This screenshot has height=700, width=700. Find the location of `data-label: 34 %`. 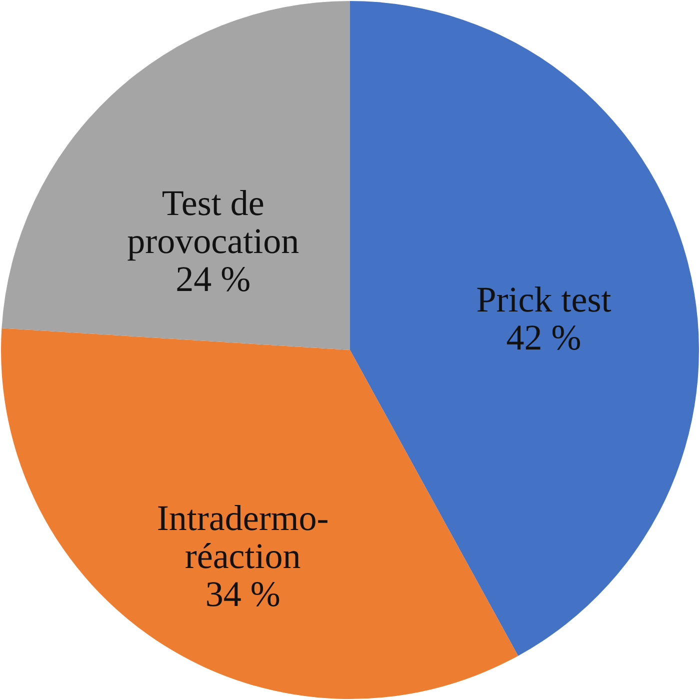

data-label: 34 % is located at coordinates (242, 594).